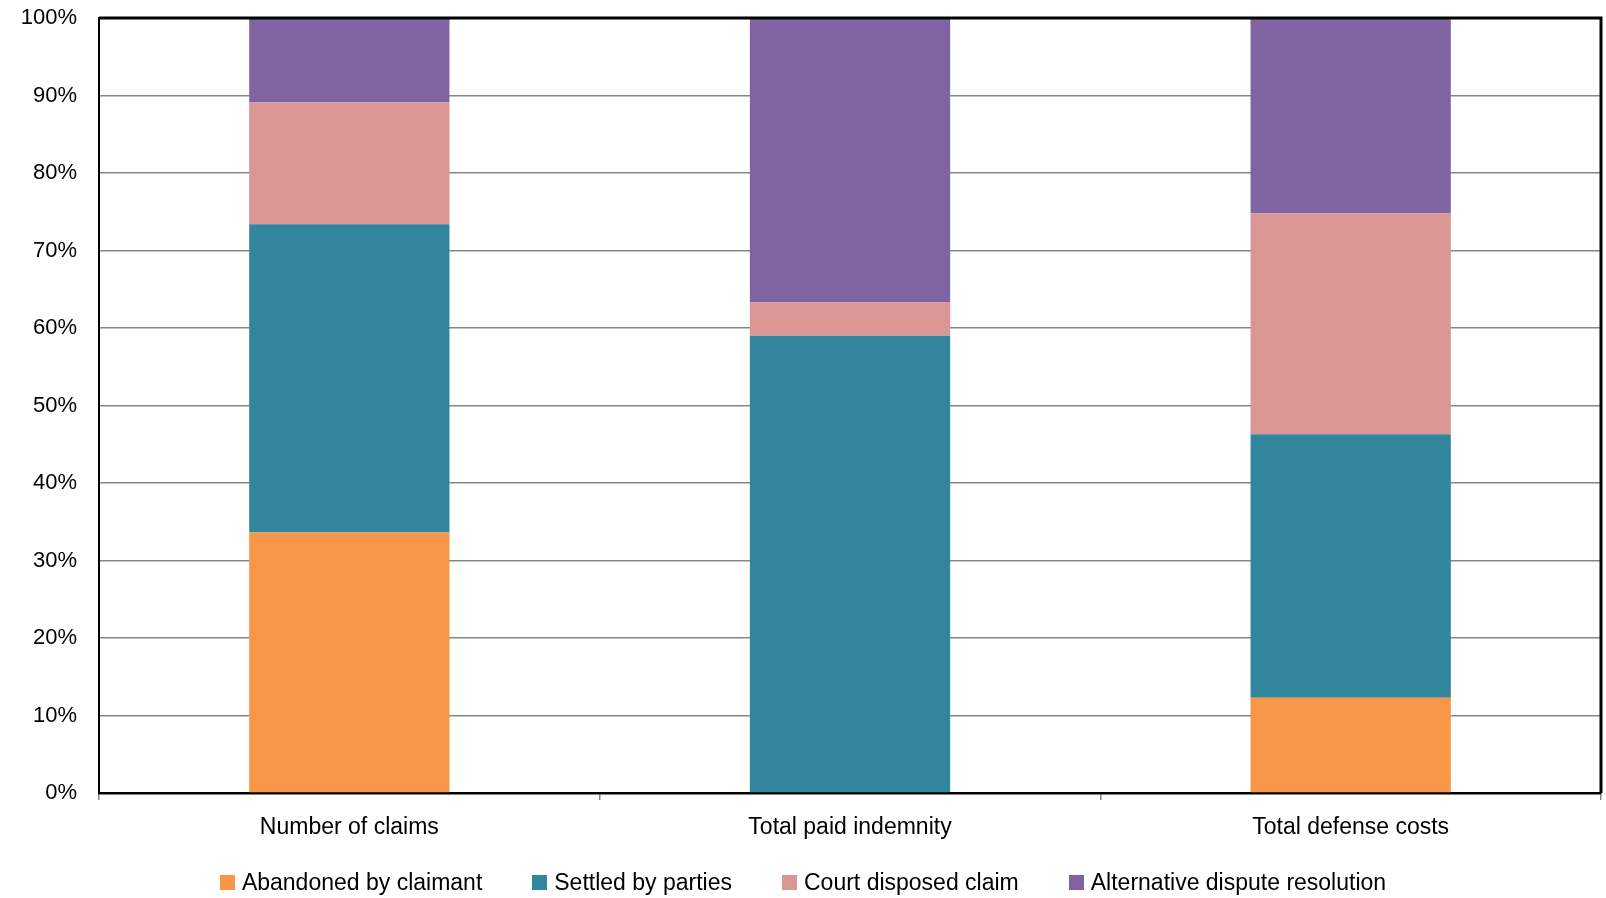 The image size is (1606, 898). I want to click on legend-label: Alternative dispute resolution, so click(1238, 882).